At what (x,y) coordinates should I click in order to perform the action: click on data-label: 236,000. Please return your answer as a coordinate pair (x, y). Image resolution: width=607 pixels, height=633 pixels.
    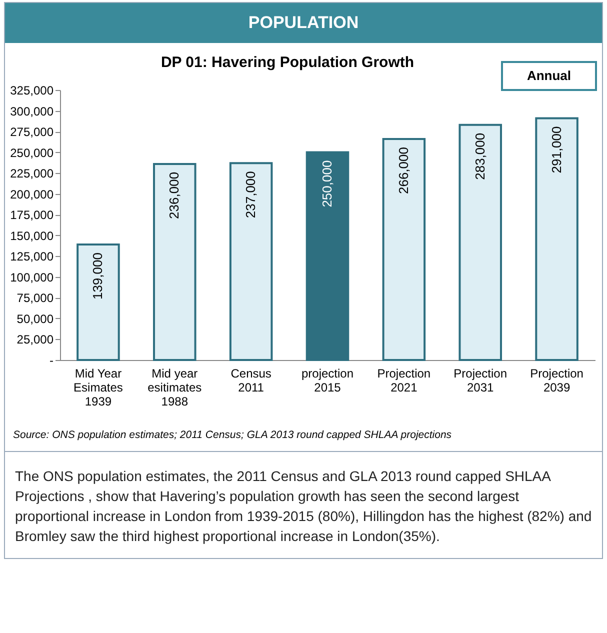
    Looking at the image, I should click on (174, 195).